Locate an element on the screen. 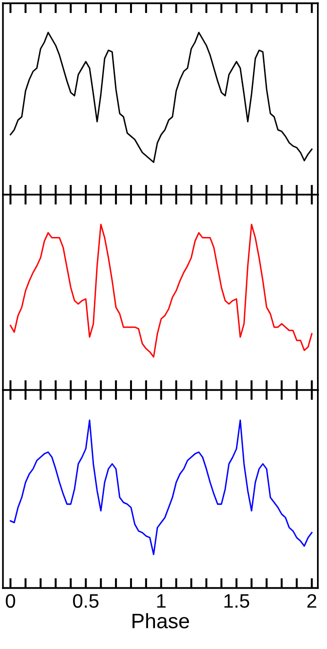 This screenshot has height=649, width=327. x-tick-label: 2 is located at coordinates (311, 601).